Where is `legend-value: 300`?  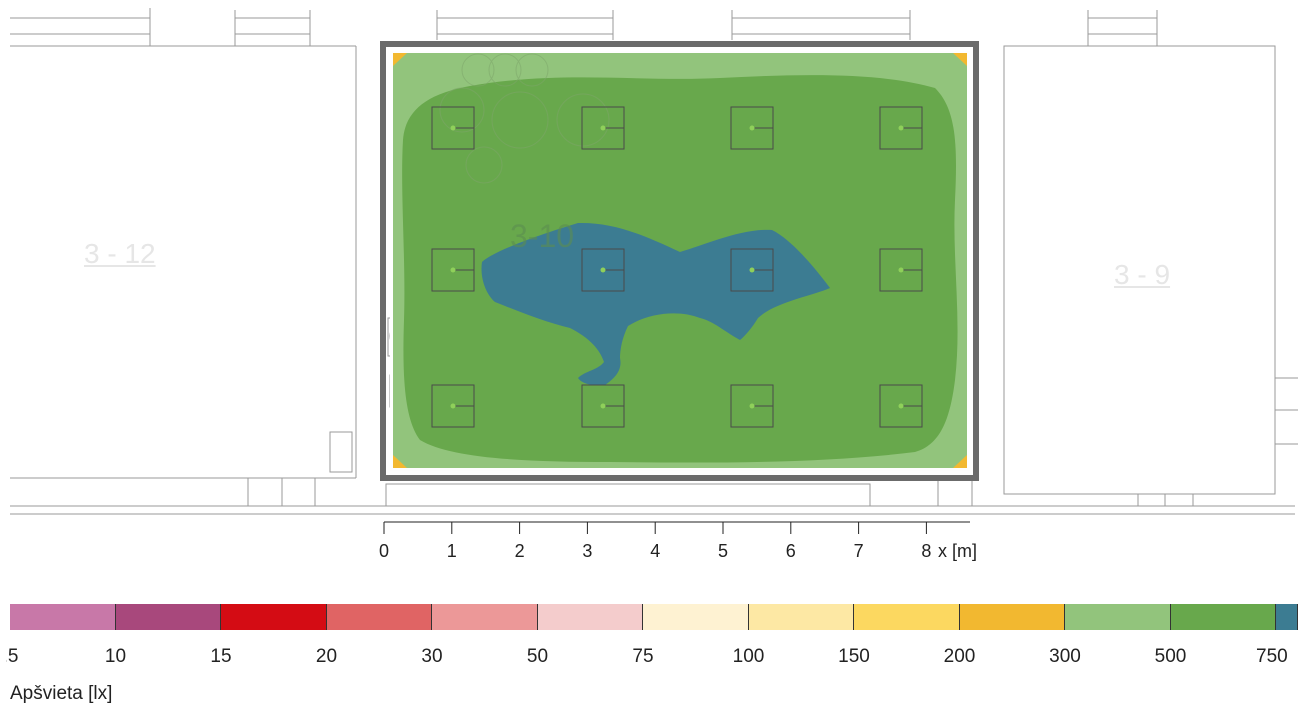
legend-value: 300 is located at coordinates (1065, 656).